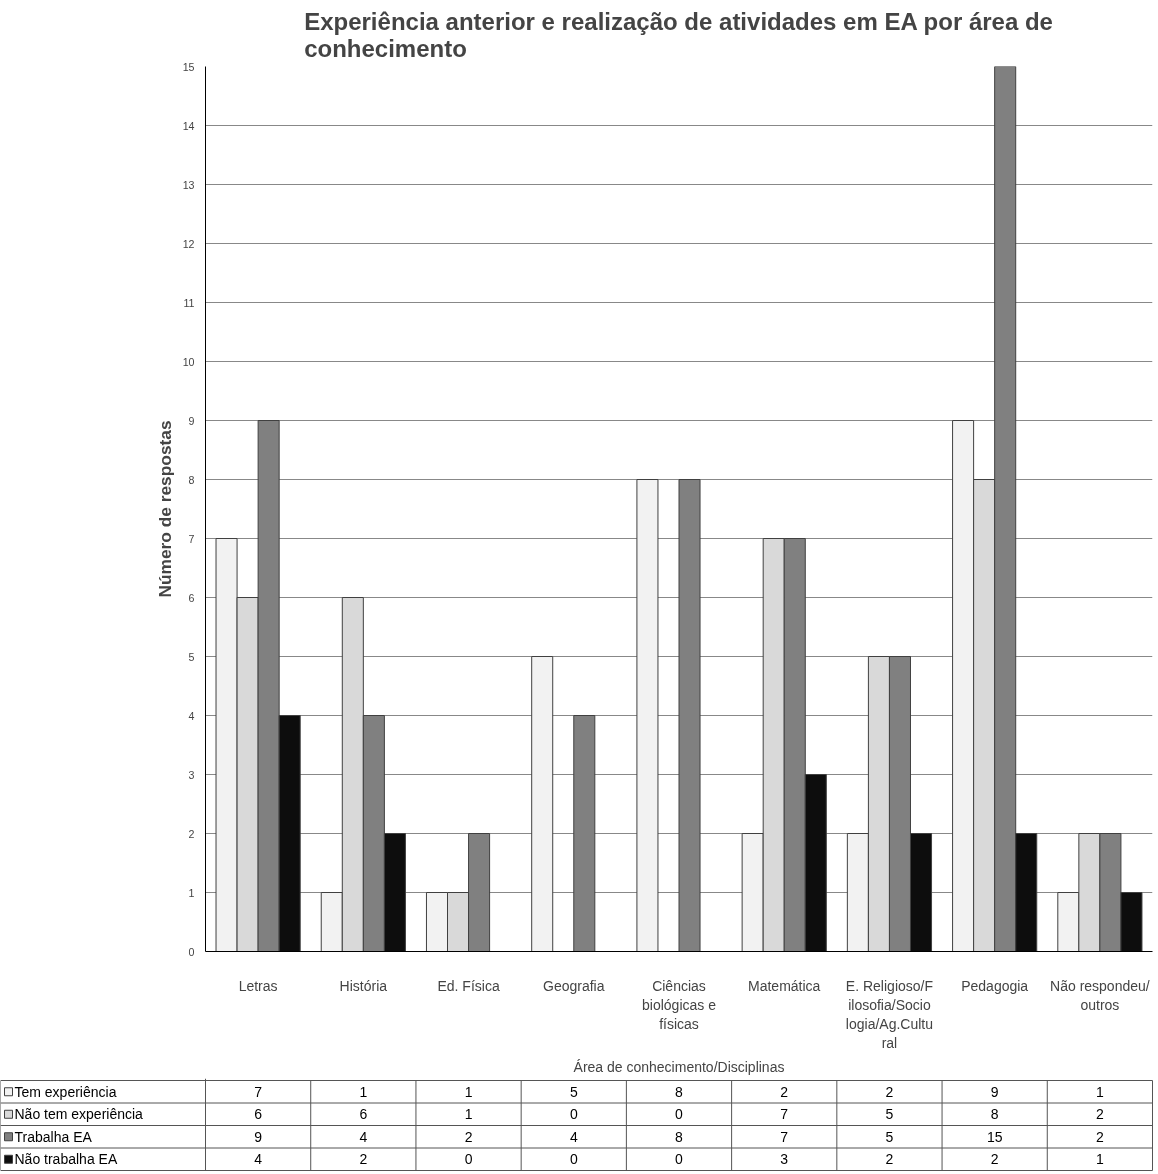  Describe the element at coordinates (678, 34) in the screenshot. I see `chart-title: Experiência anterior e realização de atividades em EA por área de conhecimento` at that location.